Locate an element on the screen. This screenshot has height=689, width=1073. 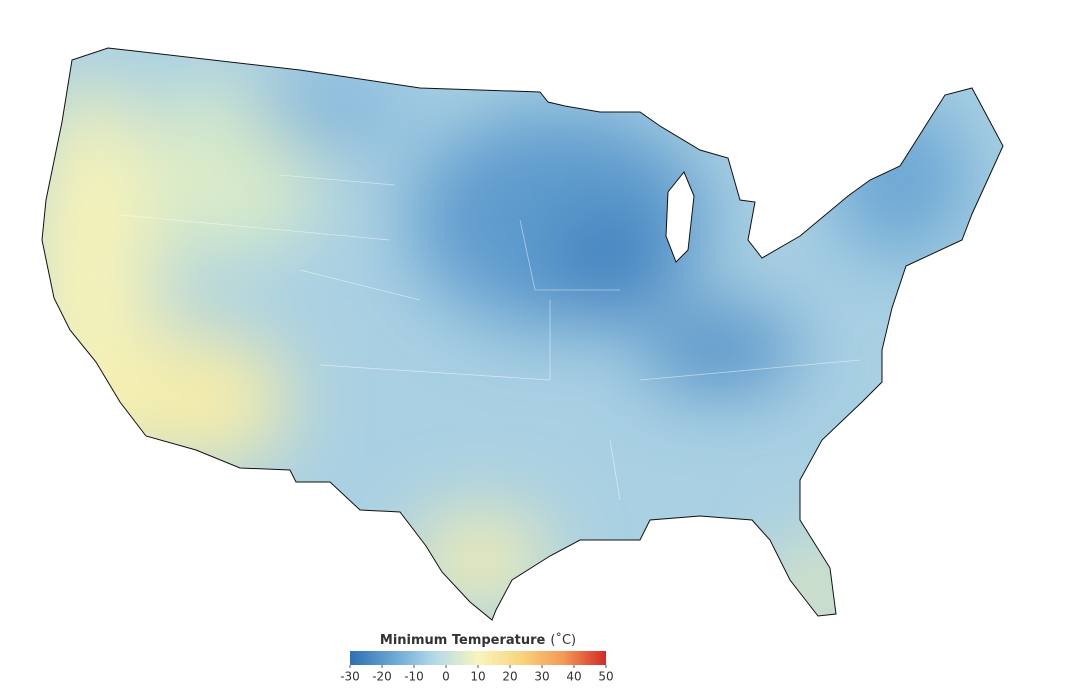
colorbar-tick-label: -30 is located at coordinates (350, 677).